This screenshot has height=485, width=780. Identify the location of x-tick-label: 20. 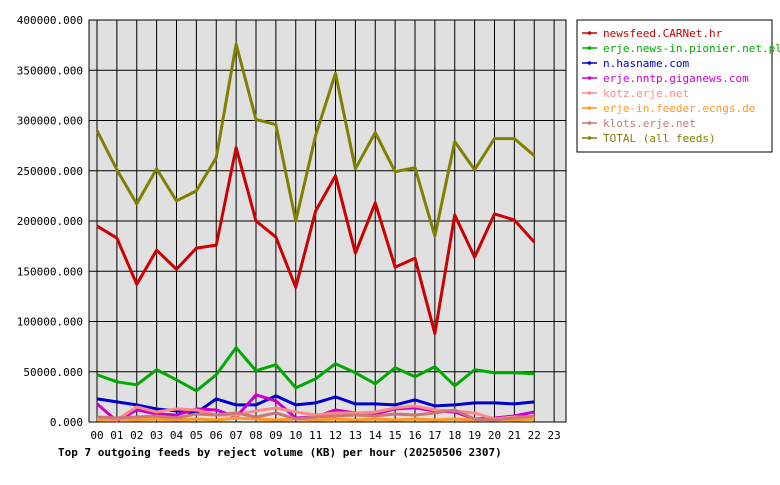
(494, 435).